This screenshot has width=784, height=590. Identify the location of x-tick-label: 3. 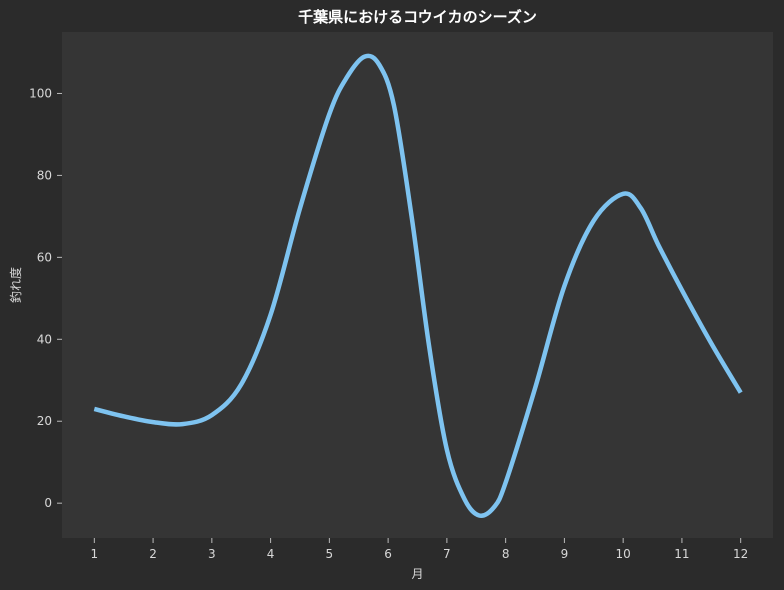
(212, 554).